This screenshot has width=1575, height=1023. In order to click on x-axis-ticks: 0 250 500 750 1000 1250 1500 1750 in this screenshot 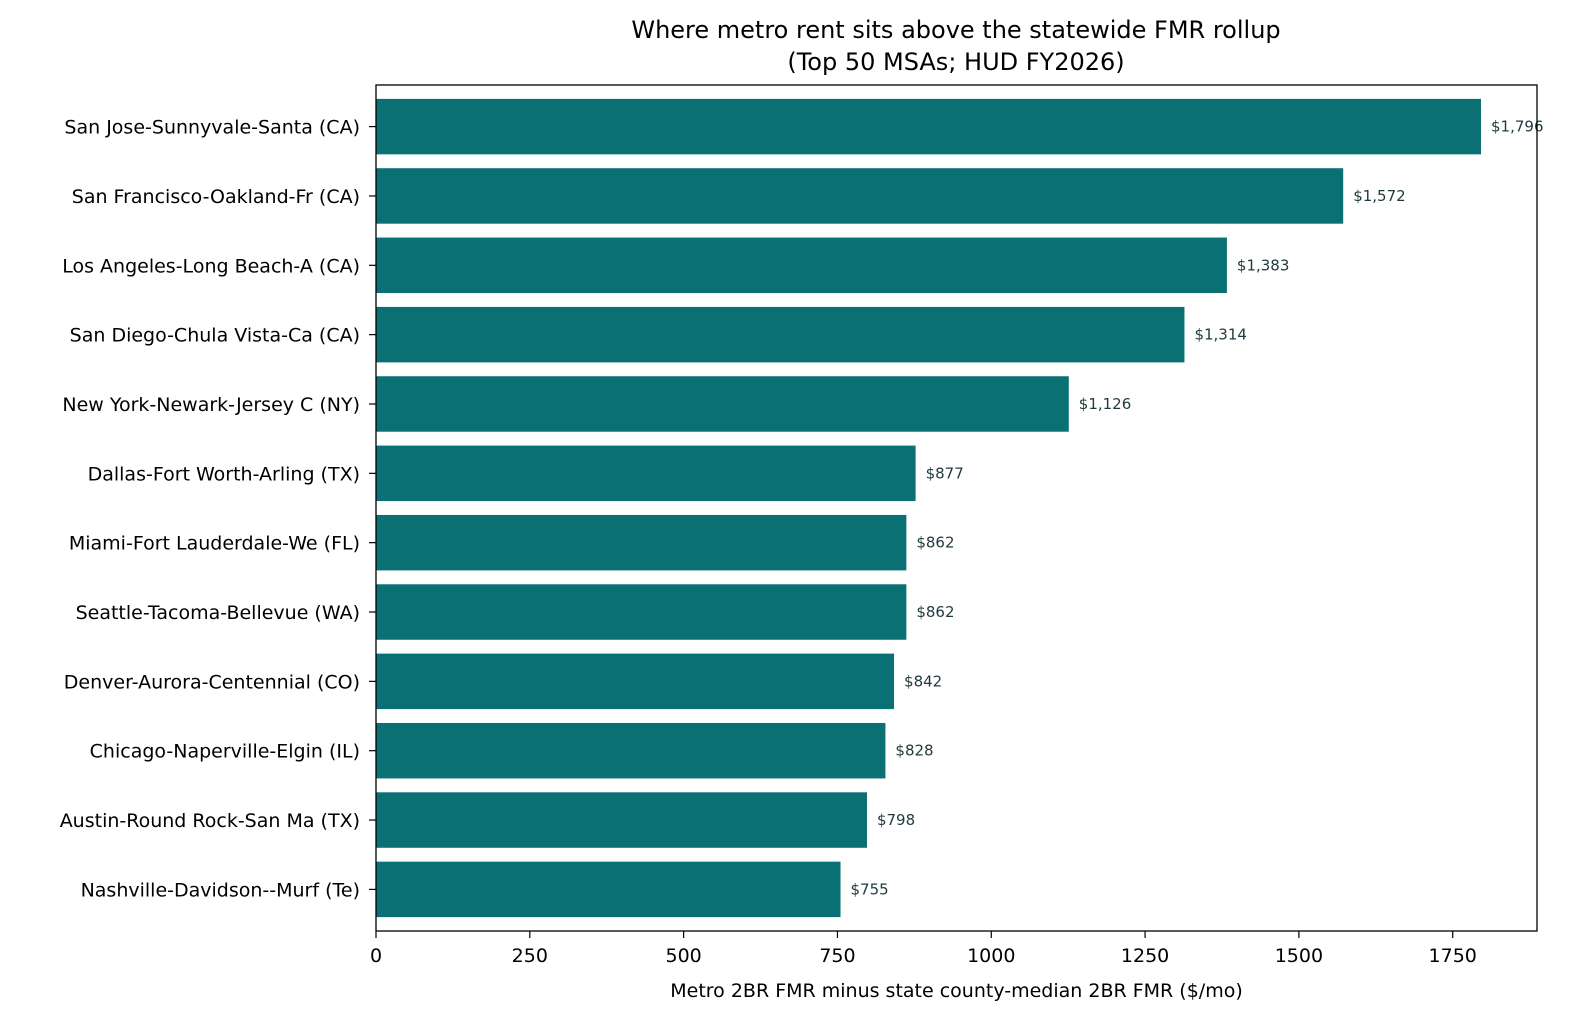, I will do `click(923, 949)`.